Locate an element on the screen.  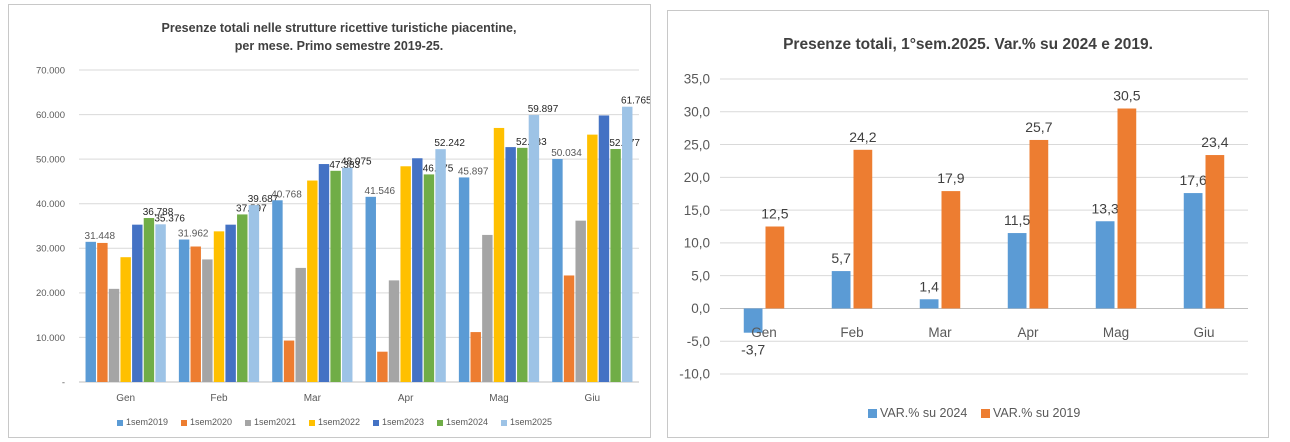
y-tick-label: 10.000 is located at coordinates (50, 338).